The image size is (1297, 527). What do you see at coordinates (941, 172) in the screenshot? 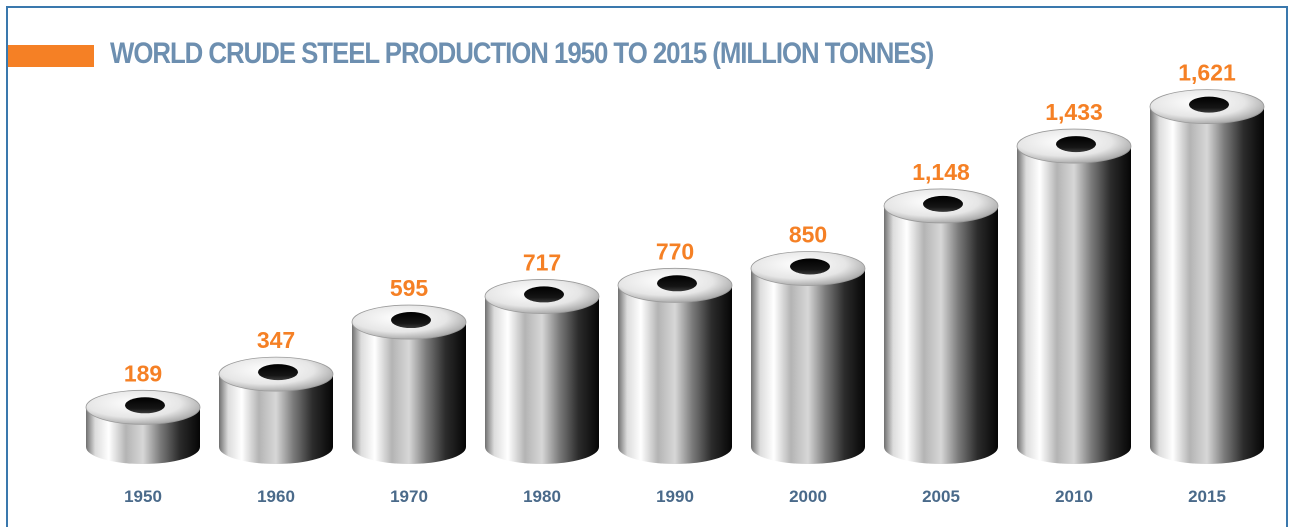
I see `value-label: 1,148` at bounding box center [941, 172].